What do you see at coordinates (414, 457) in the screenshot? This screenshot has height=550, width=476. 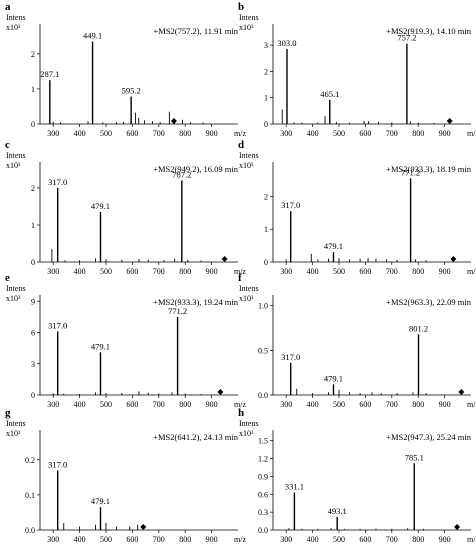 I see `peak-label: 785.1` at bounding box center [414, 457].